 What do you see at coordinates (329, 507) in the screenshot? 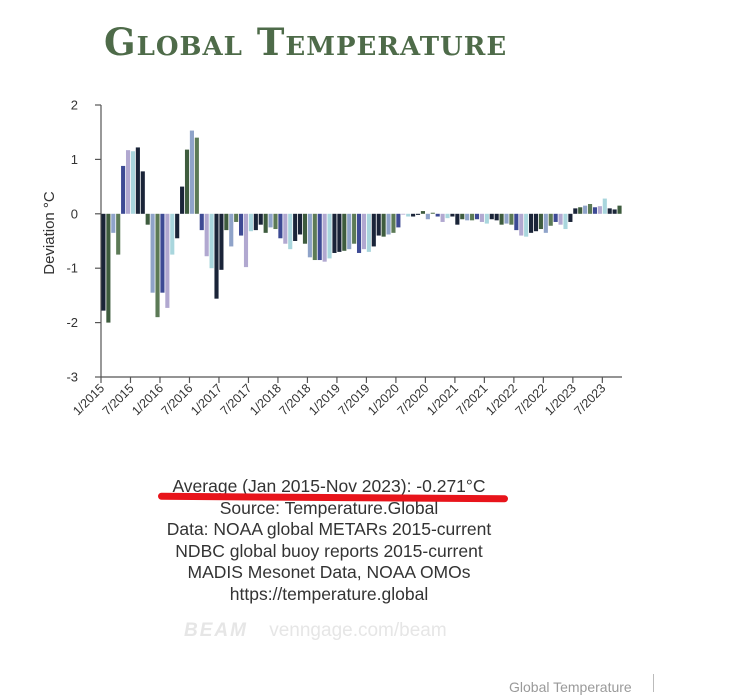
I see `source-text: Source: Temperature.Global` at bounding box center [329, 507].